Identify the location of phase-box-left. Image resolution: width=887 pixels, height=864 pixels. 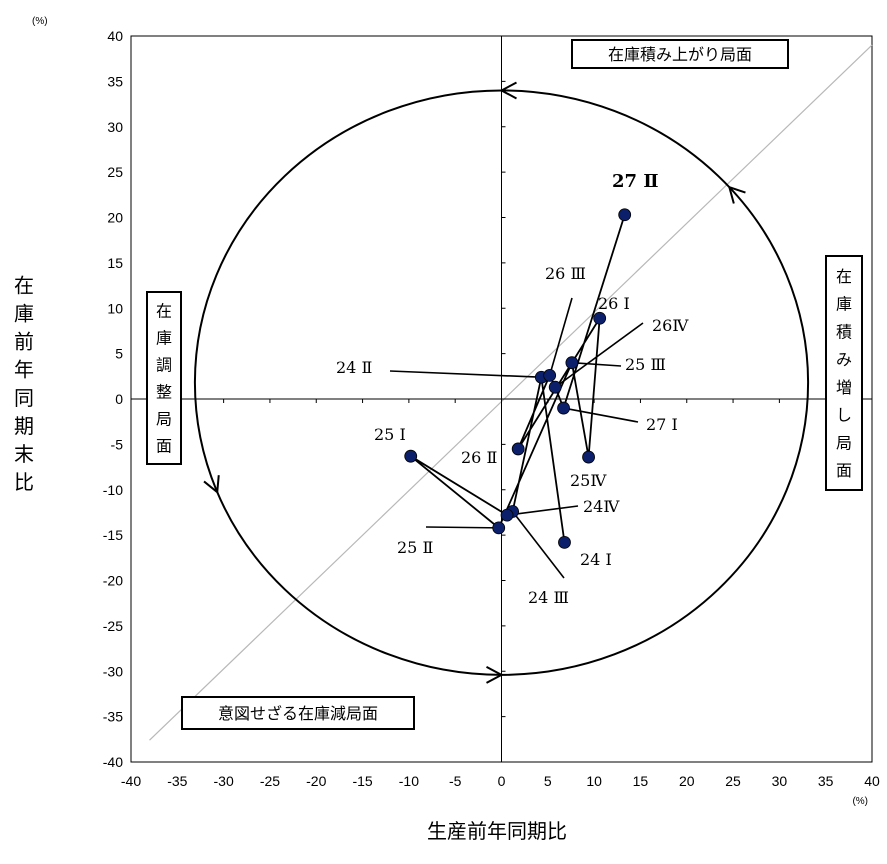
(164, 378).